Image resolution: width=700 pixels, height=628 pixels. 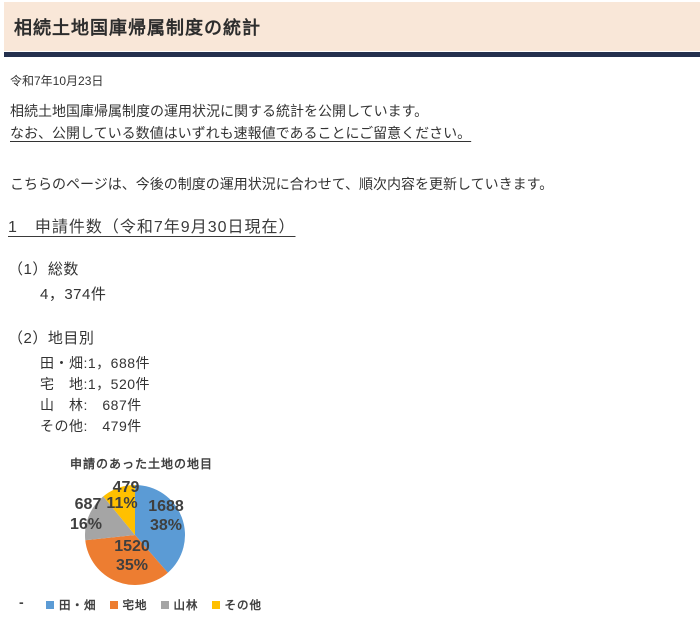 I want to click on by-type-label: （2）地目別, so click(x=51, y=338).